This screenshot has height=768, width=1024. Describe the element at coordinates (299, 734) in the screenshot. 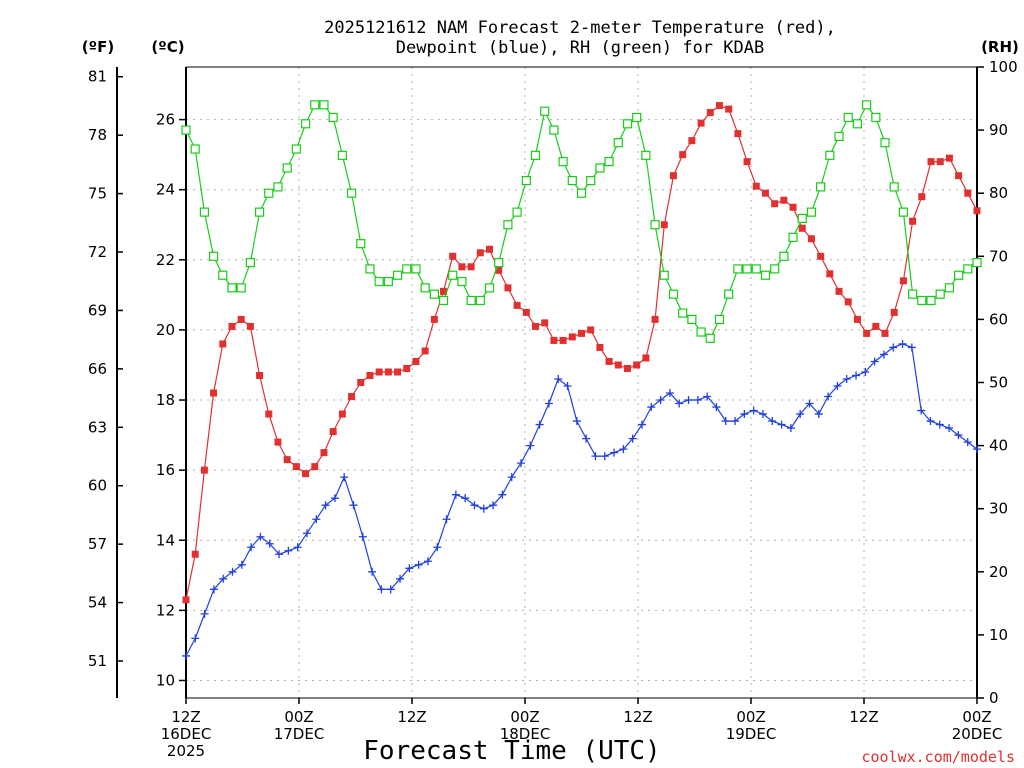

I see `x-tick-label: 17DEC` at that location.